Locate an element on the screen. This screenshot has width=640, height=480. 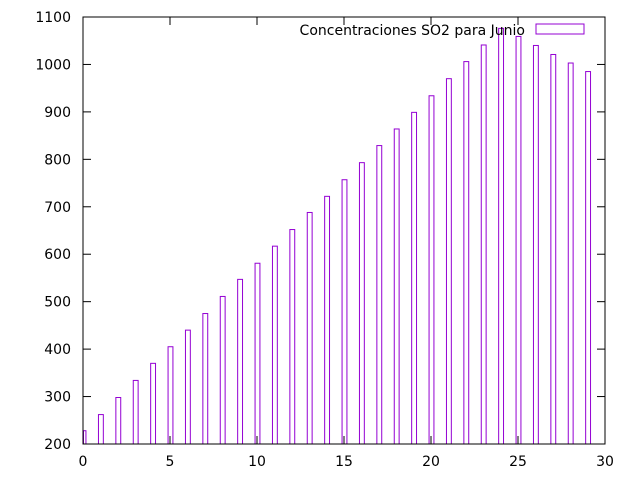
legend-swatch is located at coordinates (560, 29).